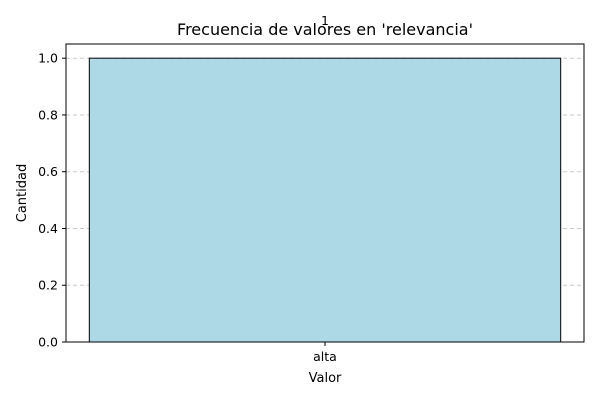 This screenshot has width=600, height=400. Describe the element at coordinates (325, 29) in the screenshot. I see `chart-title: Frecuencia de valores en 'relevancia'` at that location.